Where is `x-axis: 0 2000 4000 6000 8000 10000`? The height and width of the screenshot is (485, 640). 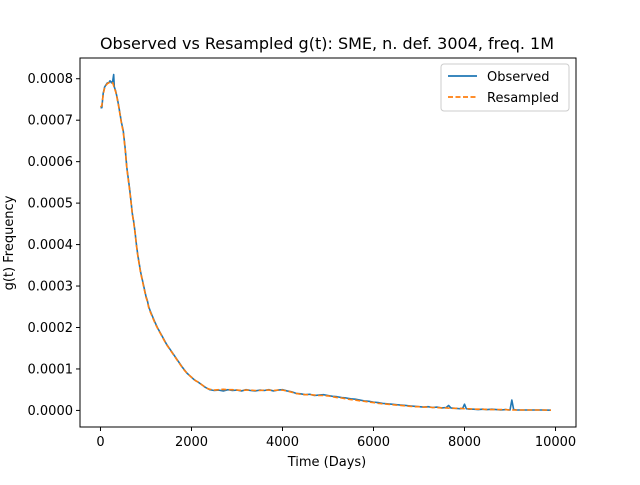
x-axis: 0 2000 4000 6000 8000 10000 is located at coordinates (336, 438).